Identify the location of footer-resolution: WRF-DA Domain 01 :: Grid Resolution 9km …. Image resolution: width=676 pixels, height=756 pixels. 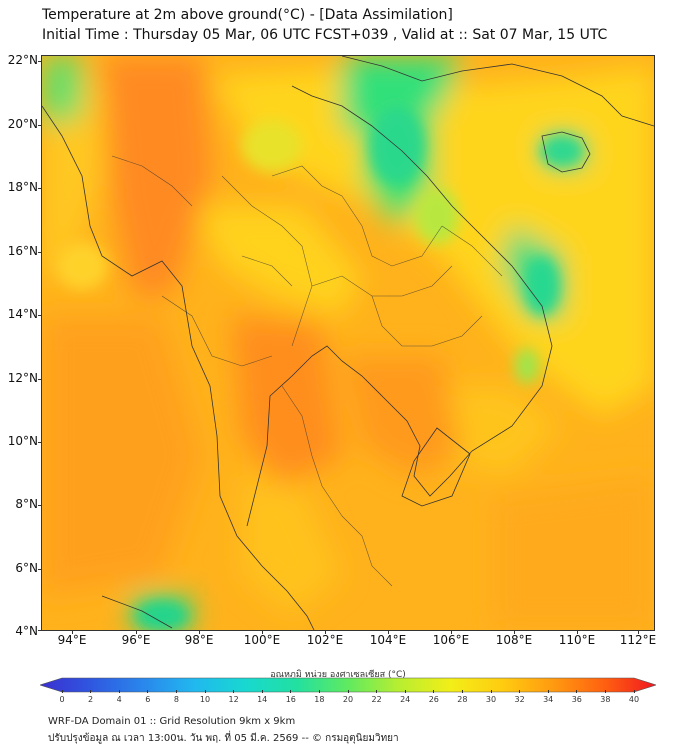
(172, 721).